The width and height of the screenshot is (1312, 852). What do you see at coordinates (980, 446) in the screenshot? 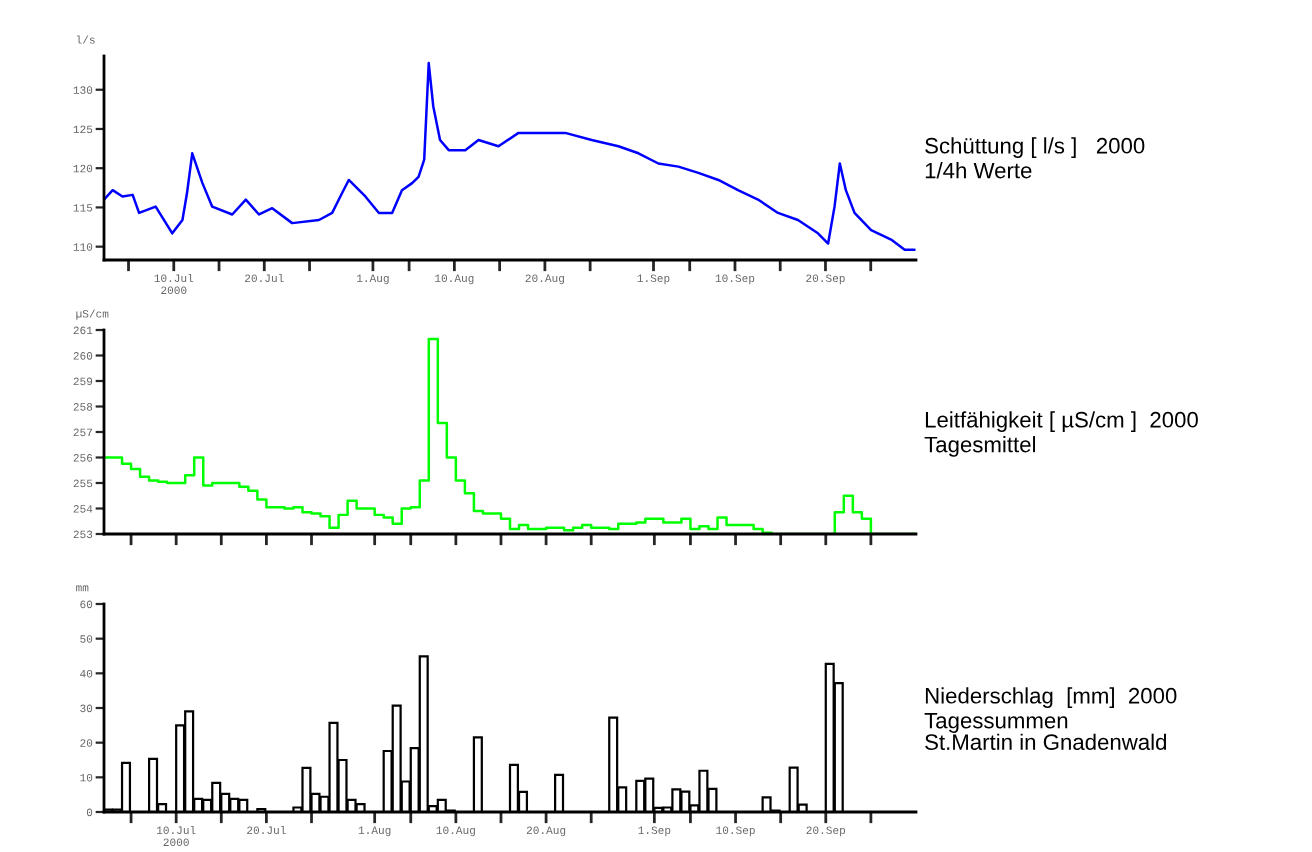
I see `text: Tagesmittel` at bounding box center [980, 446].